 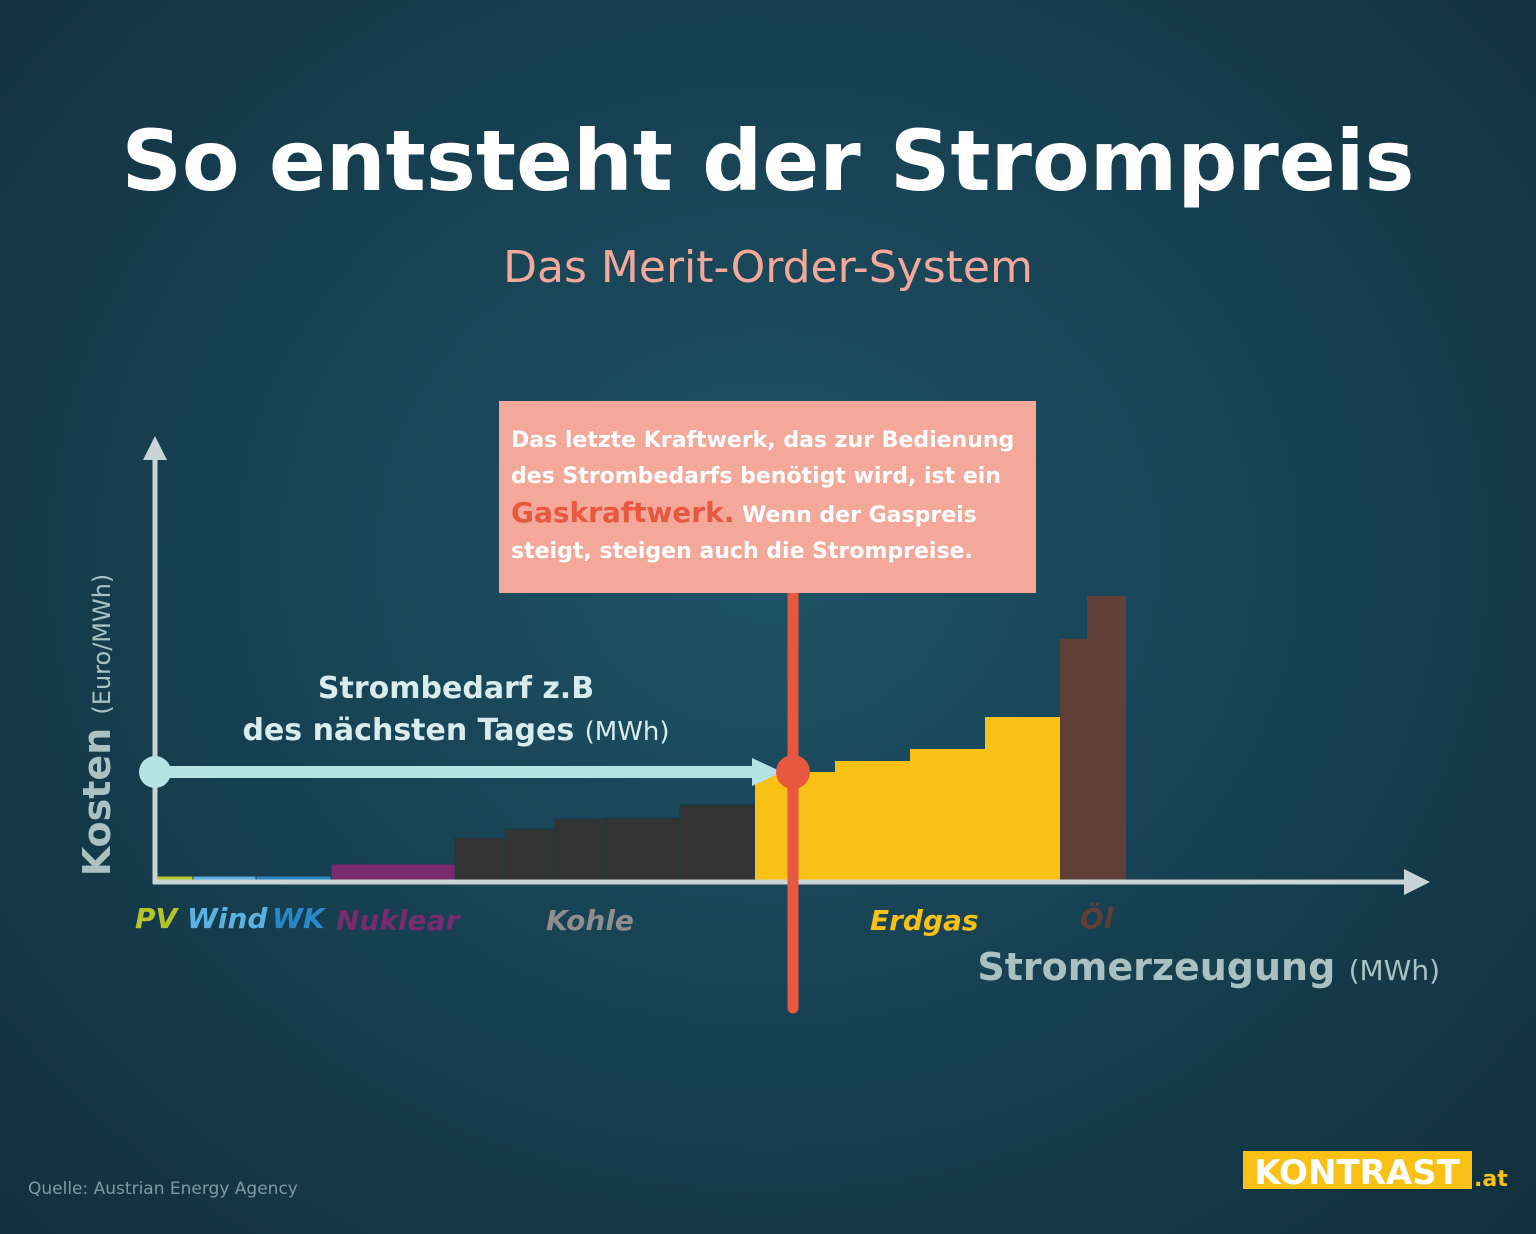 What do you see at coordinates (155, 448) in the screenshot?
I see `y-axis-arrow` at bounding box center [155, 448].